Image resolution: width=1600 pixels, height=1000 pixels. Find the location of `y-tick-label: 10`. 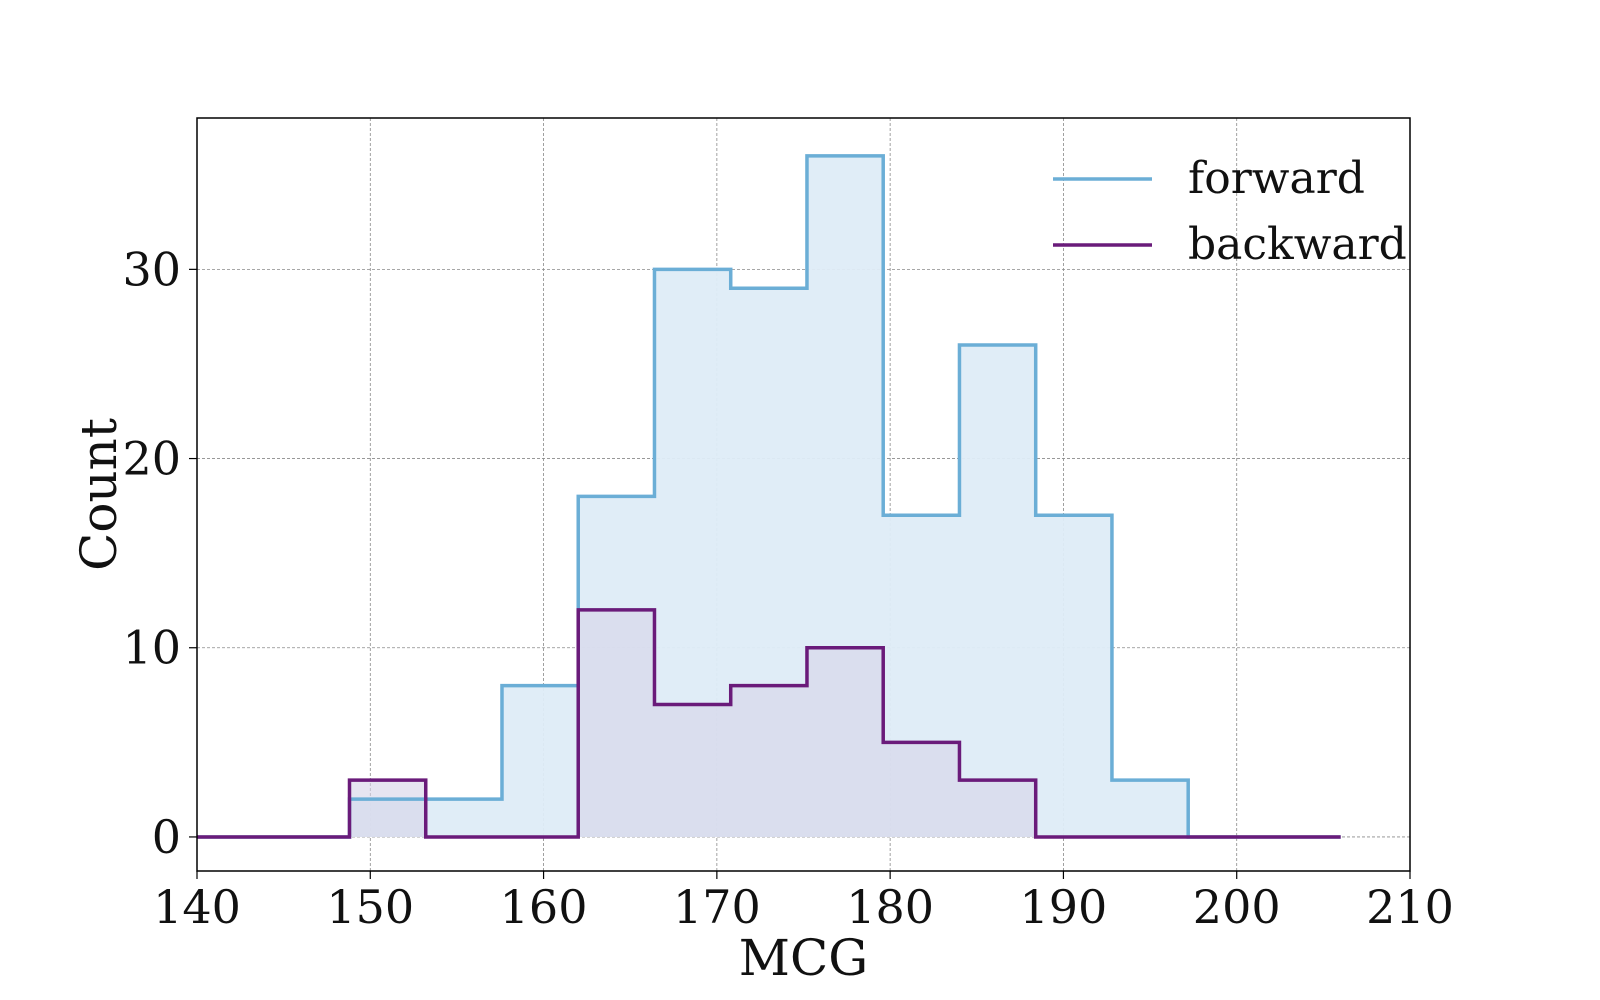

y-tick-label: 10 is located at coordinates (151, 648).